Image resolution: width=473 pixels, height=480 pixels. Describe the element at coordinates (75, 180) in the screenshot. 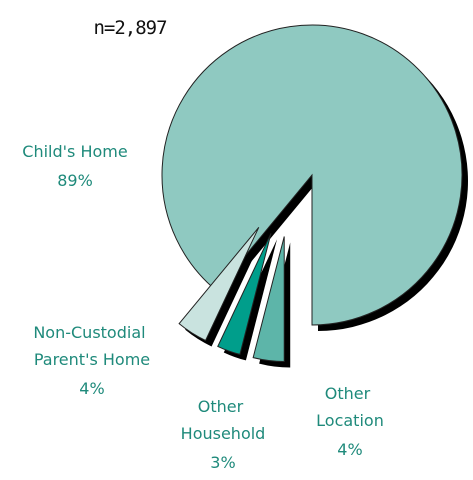

I see `value-label: 89%` at that location.